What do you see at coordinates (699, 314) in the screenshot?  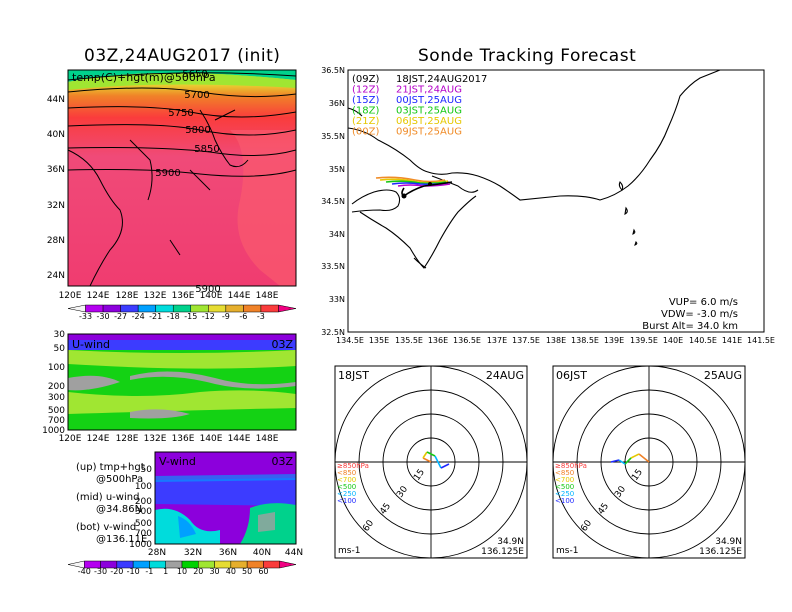 I see `svg-text: VDW= -3.0 m/s` at bounding box center [699, 314].